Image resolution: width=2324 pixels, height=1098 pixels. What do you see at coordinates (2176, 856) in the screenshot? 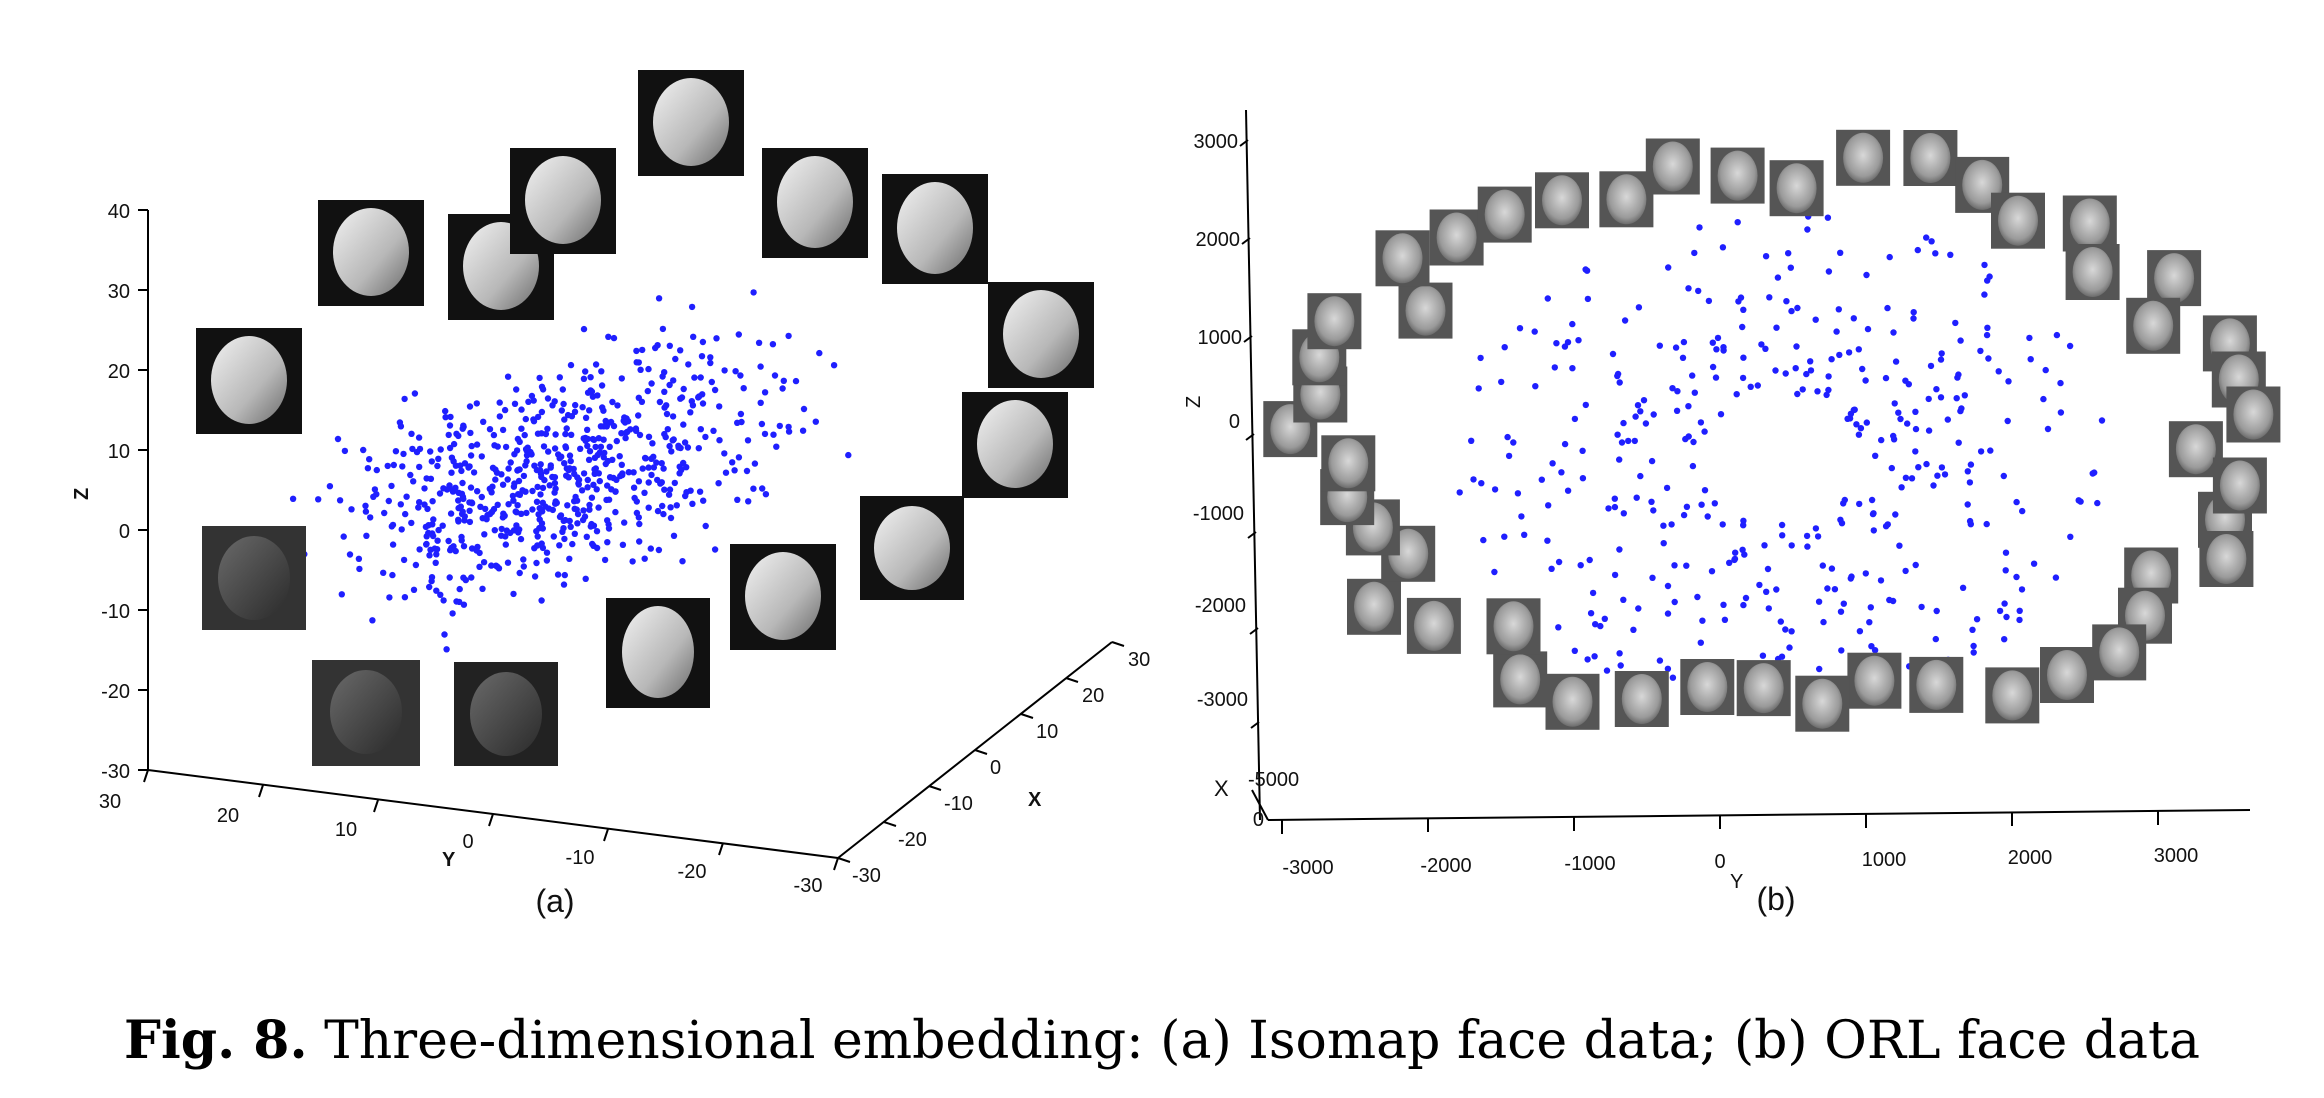
I see `chart-b-y-tick-label: 3000` at bounding box center [2176, 856].